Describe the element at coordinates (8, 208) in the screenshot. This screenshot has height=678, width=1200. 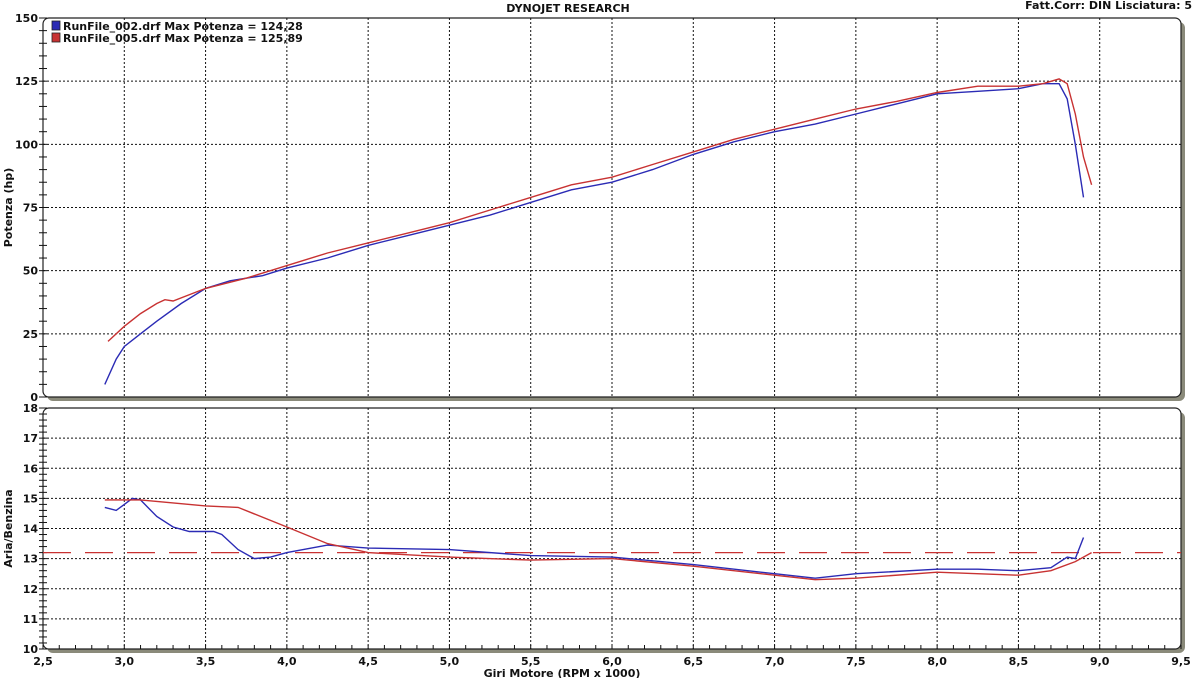
I see `y-axis-label: Potenza (hp)` at that location.